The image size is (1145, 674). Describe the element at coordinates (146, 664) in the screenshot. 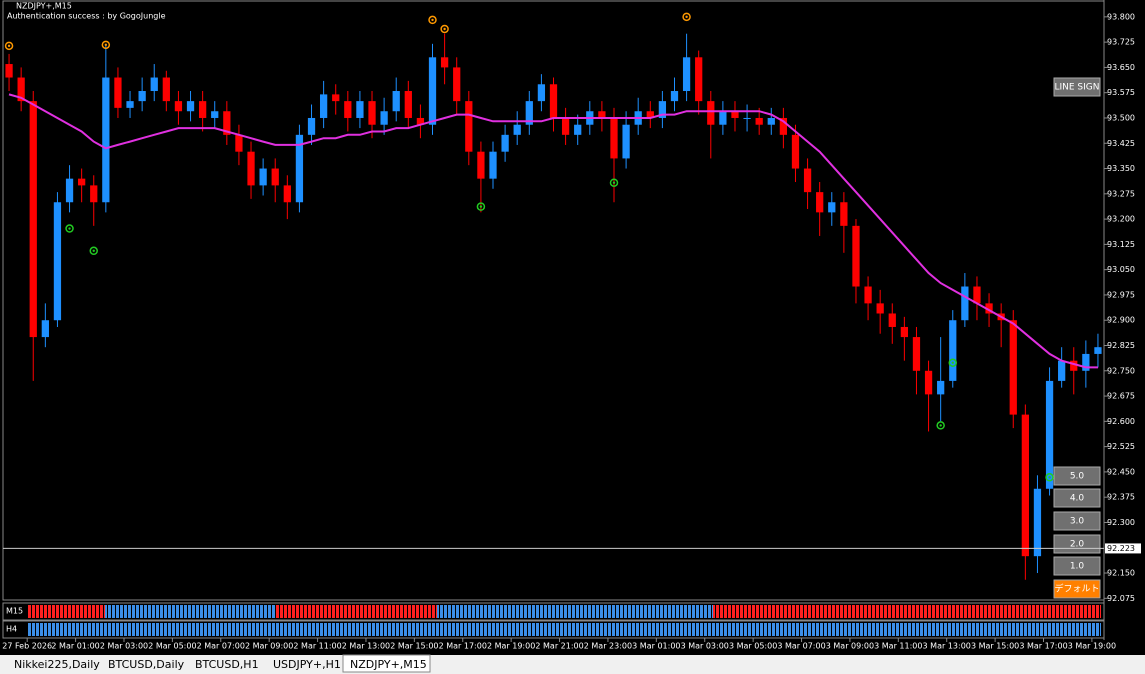

I see `tab-label: BTCUSD,Daily` at that location.